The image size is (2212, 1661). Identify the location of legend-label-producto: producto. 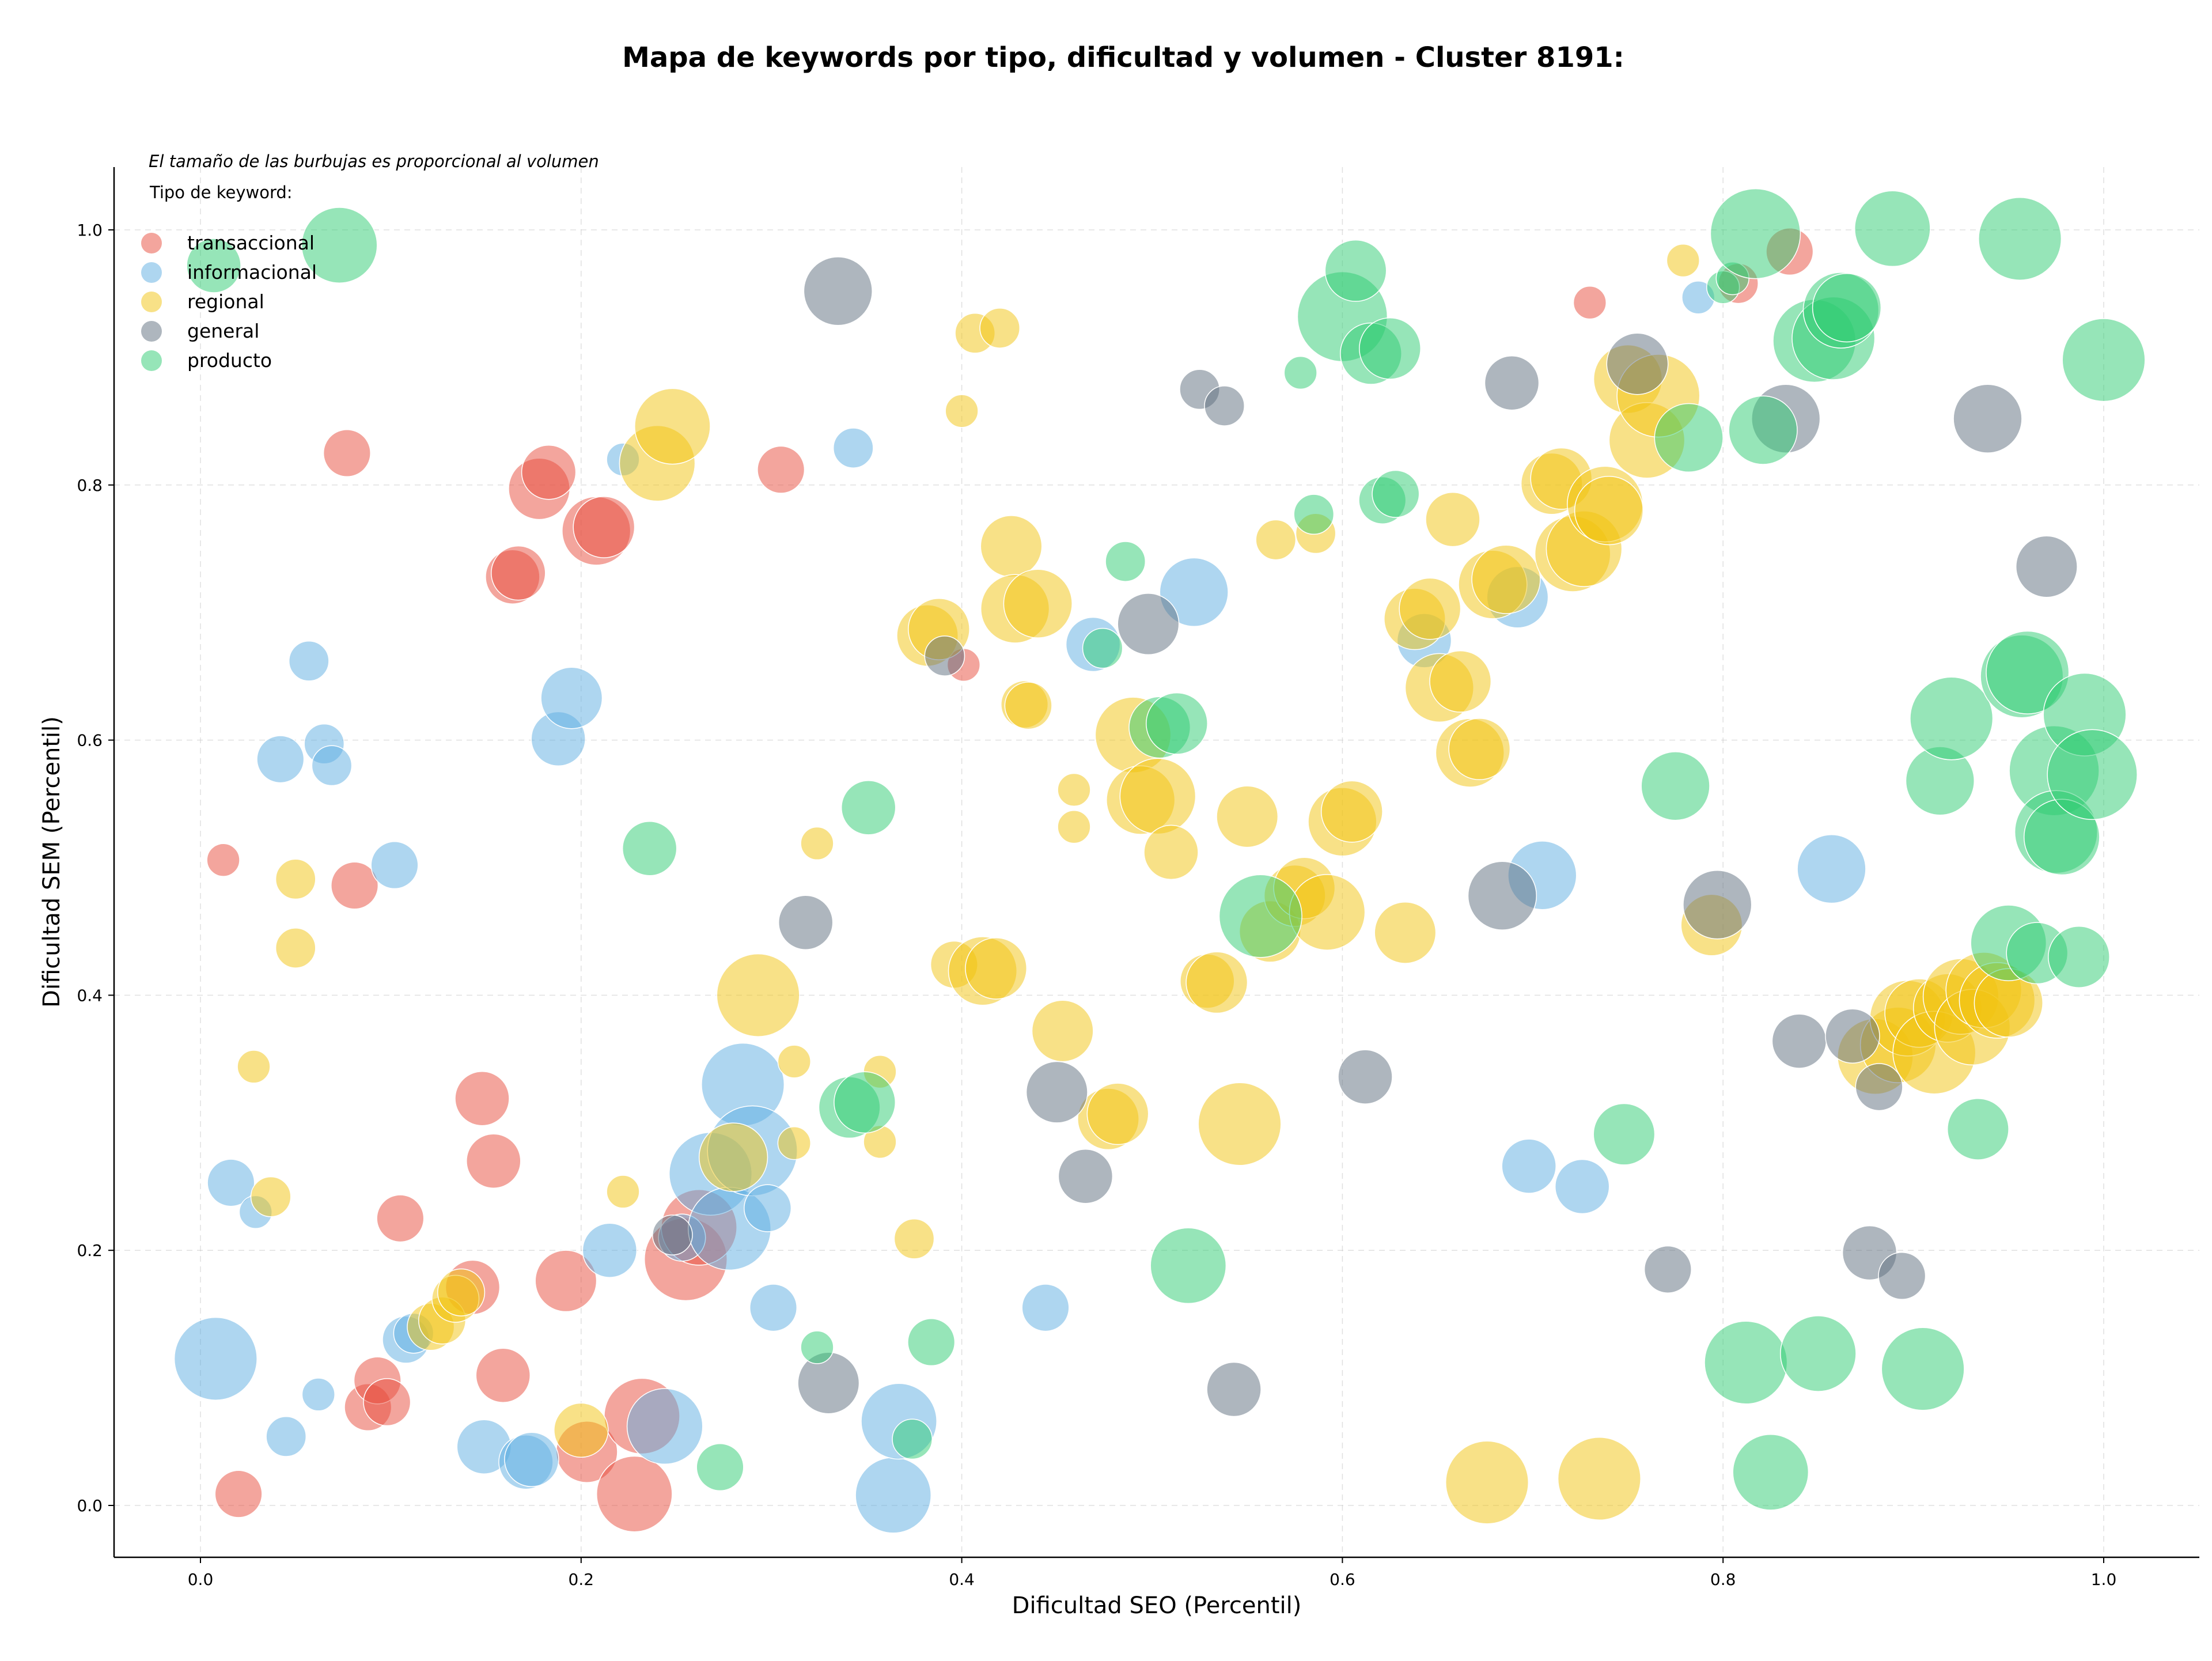
(229, 360).